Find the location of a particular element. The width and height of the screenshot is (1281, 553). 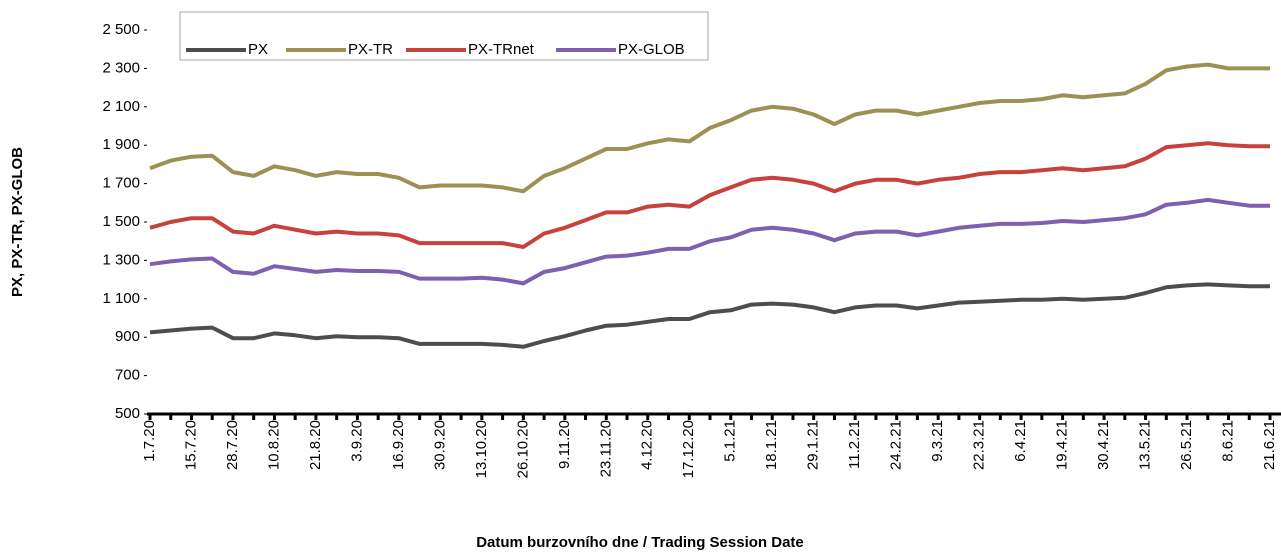

x-tick-label: 16.9.20 is located at coordinates (398, 445).